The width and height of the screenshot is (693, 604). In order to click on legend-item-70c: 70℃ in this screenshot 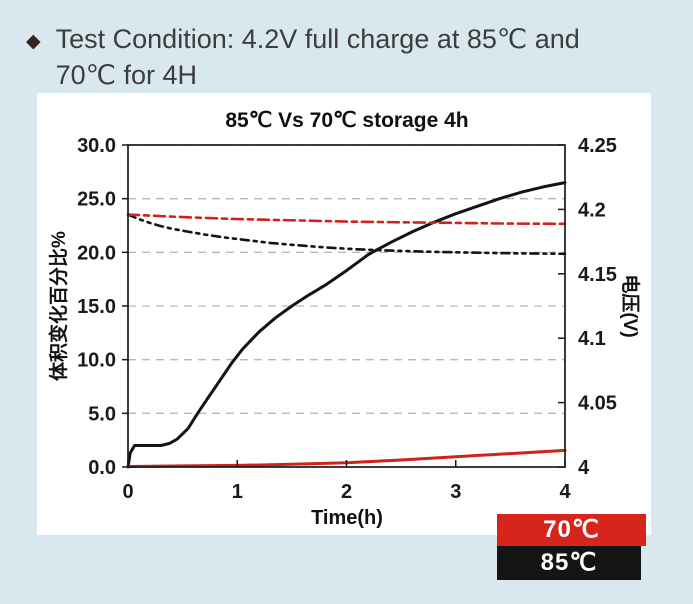, I will do `click(571, 530)`.